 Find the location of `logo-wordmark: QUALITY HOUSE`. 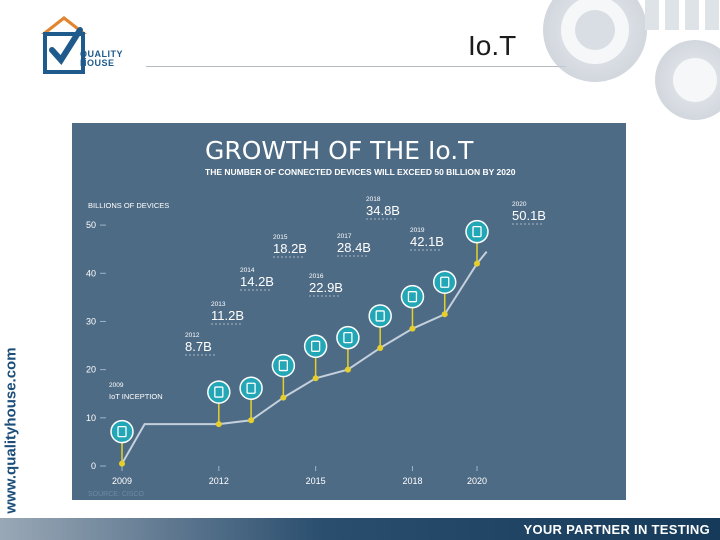

logo-wordmark: QUALITY HOUSE is located at coordinates (101, 59).